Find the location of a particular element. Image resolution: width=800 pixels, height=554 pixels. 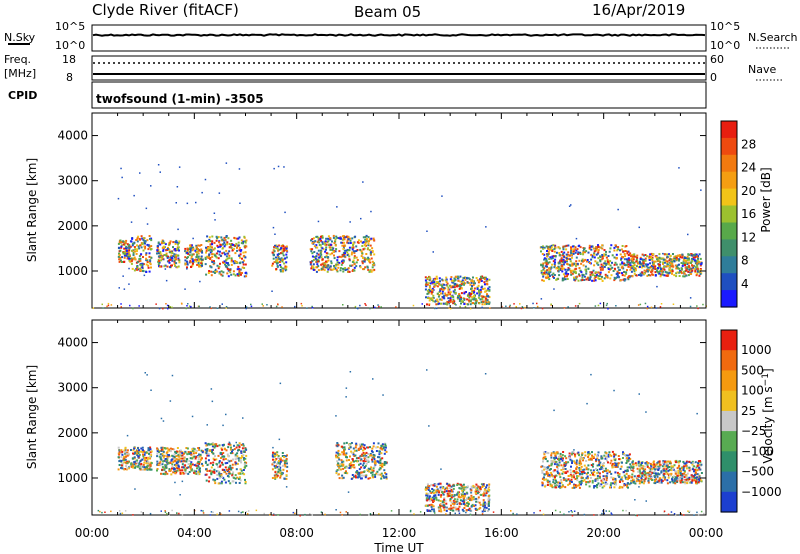

nave-label: Nave is located at coordinates (762, 69).